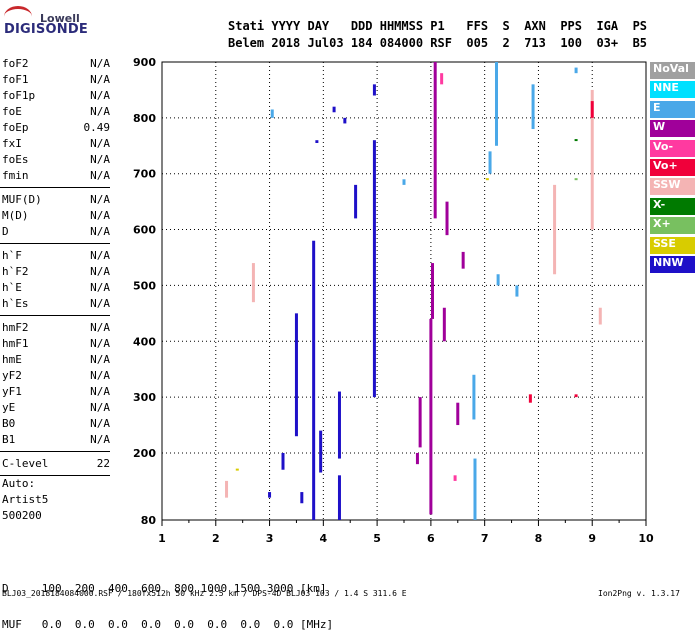 The width and height of the screenshot is (700, 643). I want to click on legend-item-ssw: SSW, so click(672, 187).